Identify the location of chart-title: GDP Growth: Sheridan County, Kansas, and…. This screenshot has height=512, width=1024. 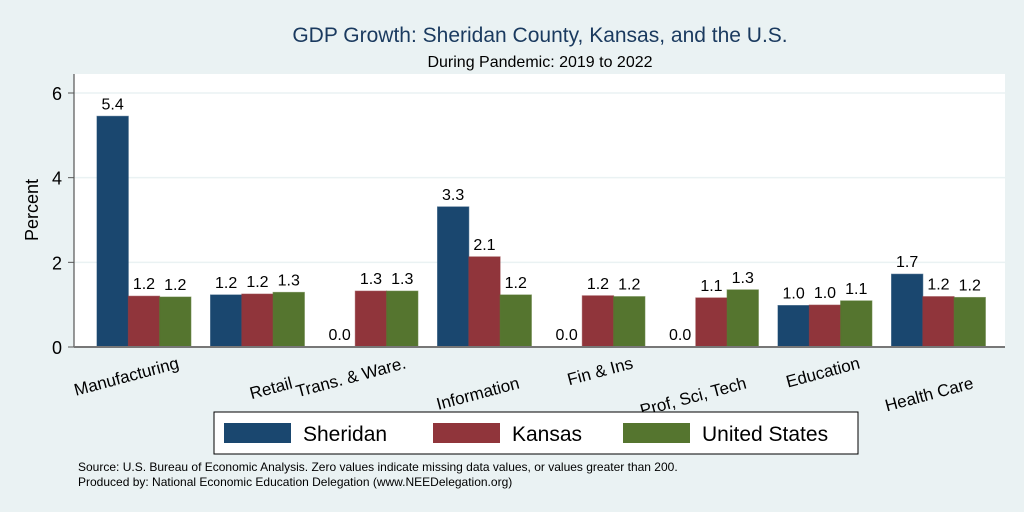
(539, 35).